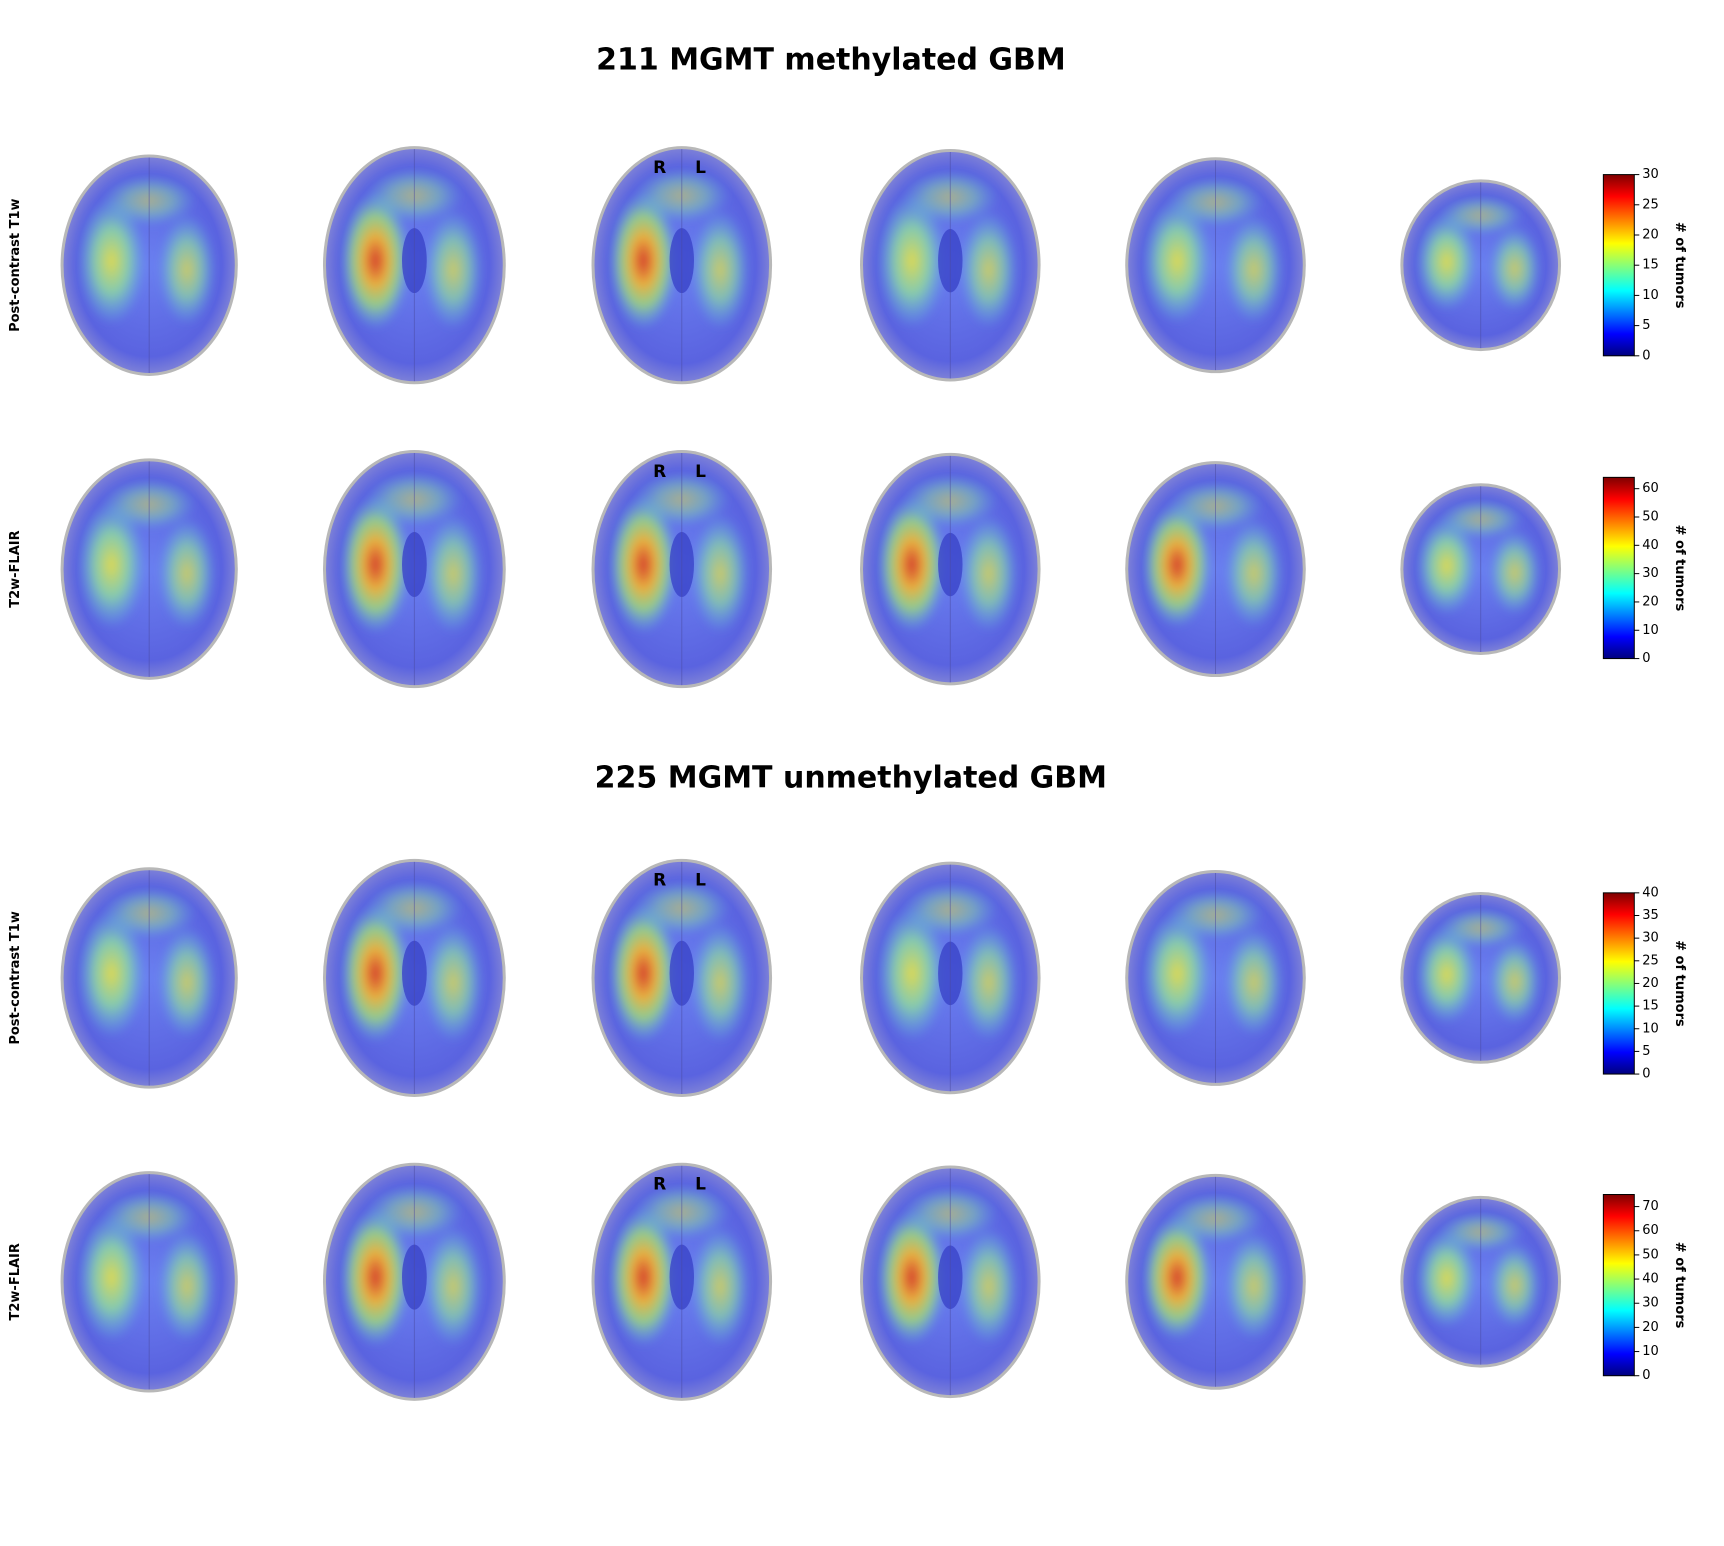  Describe the element at coordinates (1650, 915) in the screenshot. I see `colorbar-tick-label: 35` at that location.